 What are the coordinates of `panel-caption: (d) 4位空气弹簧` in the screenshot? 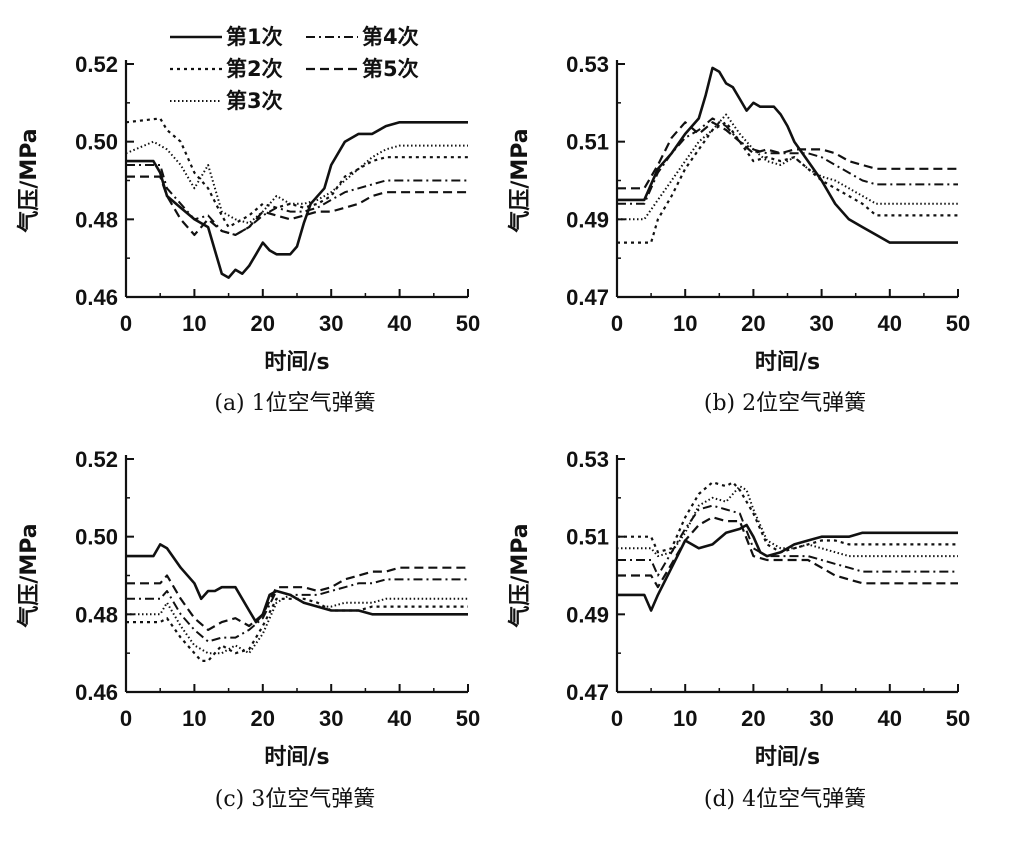 It's located at (785, 799).